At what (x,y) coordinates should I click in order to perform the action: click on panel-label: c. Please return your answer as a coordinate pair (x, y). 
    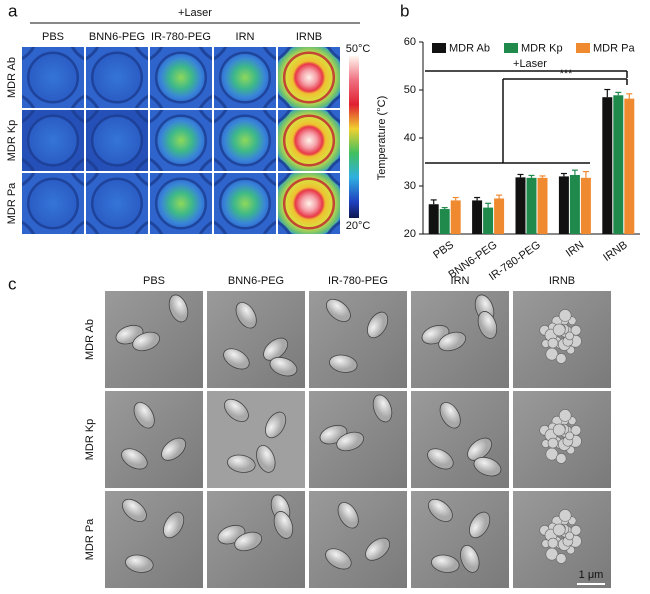
    Looking at the image, I should click on (12, 283).